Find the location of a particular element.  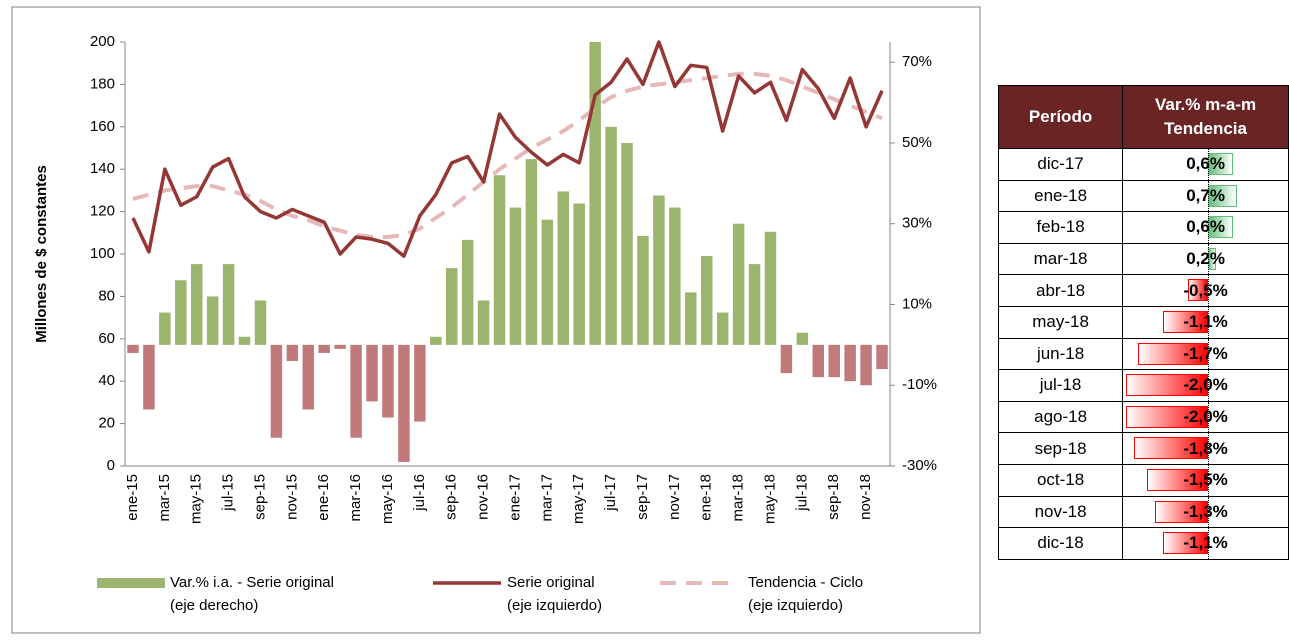

value-cell: -1,7% is located at coordinates (1205, 354).